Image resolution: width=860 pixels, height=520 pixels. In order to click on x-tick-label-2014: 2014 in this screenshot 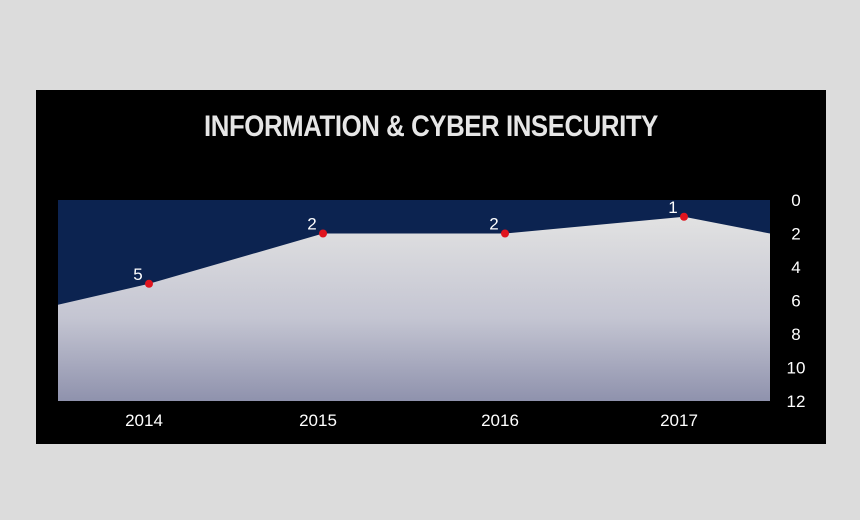, I will do `click(144, 420)`.